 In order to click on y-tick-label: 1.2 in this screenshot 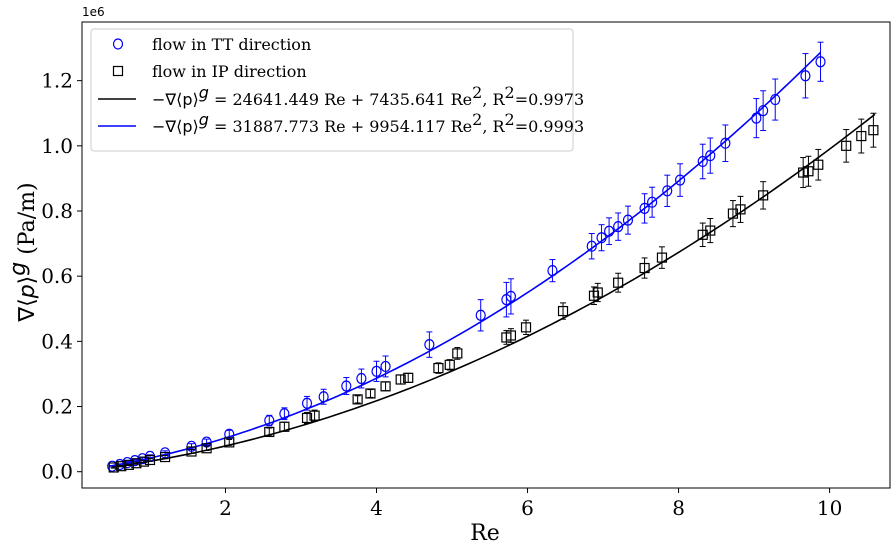, I will do `click(57, 81)`.